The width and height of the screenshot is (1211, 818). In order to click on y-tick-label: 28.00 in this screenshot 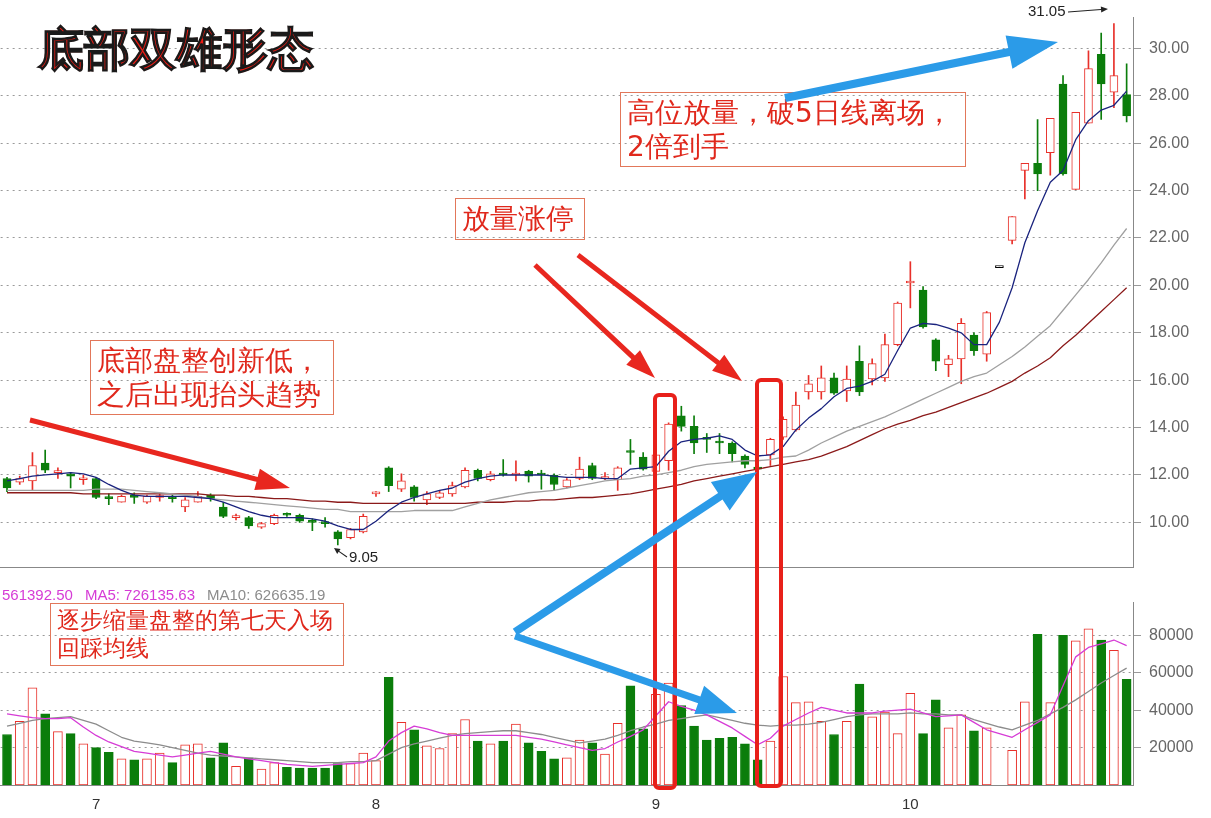, I will do `click(1169, 95)`.